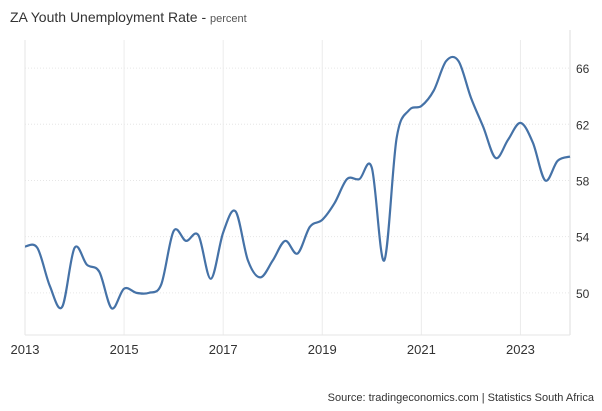  Describe the element at coordinates (583, 294) in the screenshot. I see `y-tick-label: 50` at that location.